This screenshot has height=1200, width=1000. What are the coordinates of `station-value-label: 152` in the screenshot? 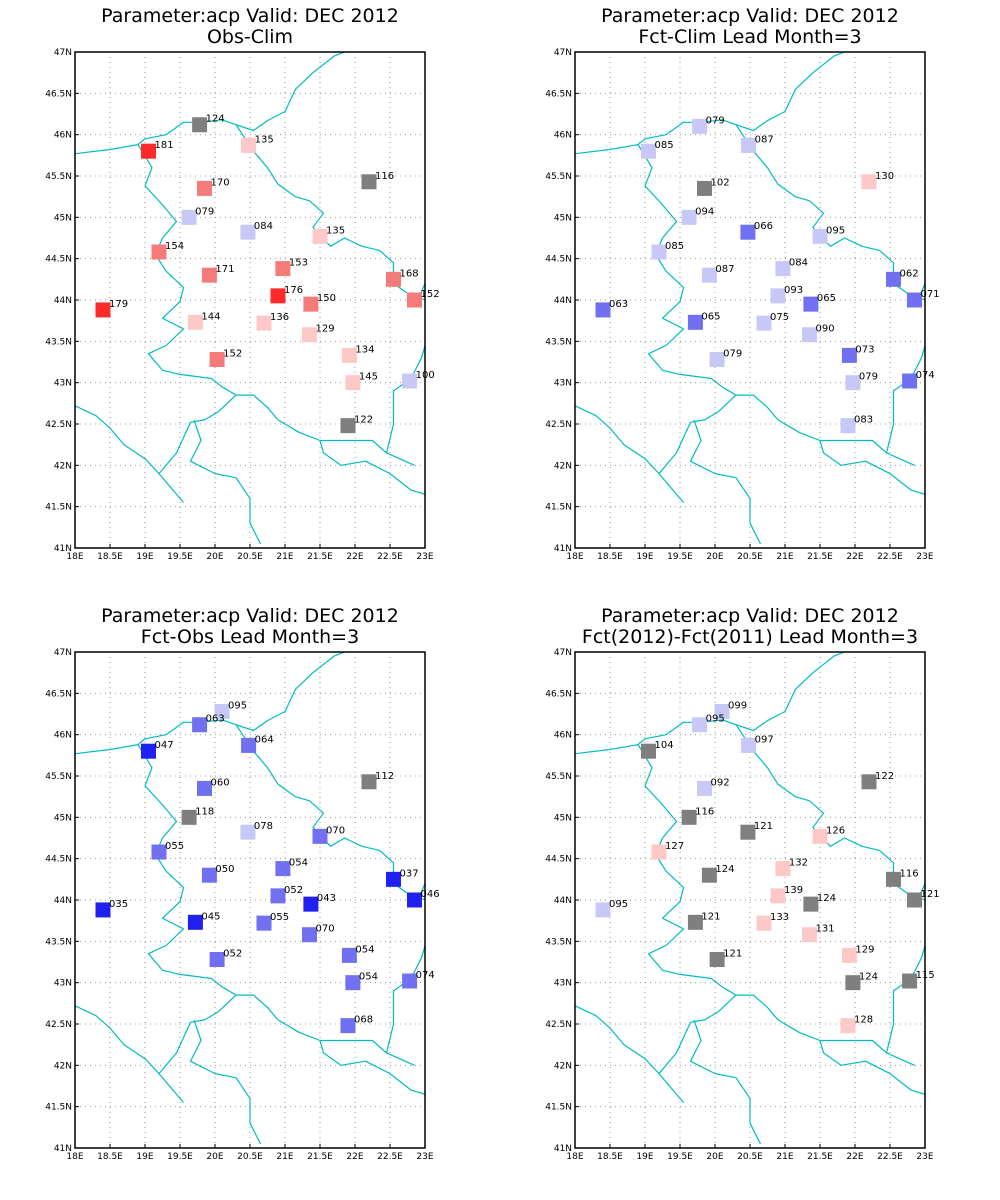 It's located at (232, 354).